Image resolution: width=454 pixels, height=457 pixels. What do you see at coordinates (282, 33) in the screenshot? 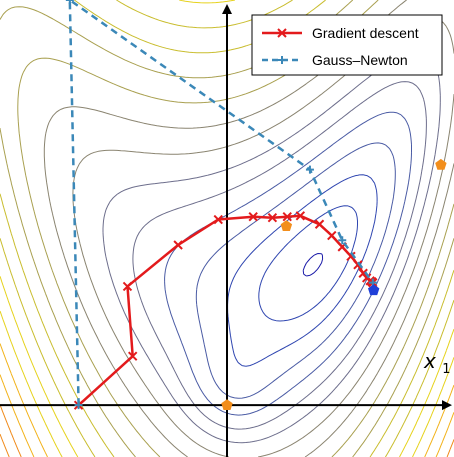
I see `legend-gd-marker` at bounding box center [282, 33].